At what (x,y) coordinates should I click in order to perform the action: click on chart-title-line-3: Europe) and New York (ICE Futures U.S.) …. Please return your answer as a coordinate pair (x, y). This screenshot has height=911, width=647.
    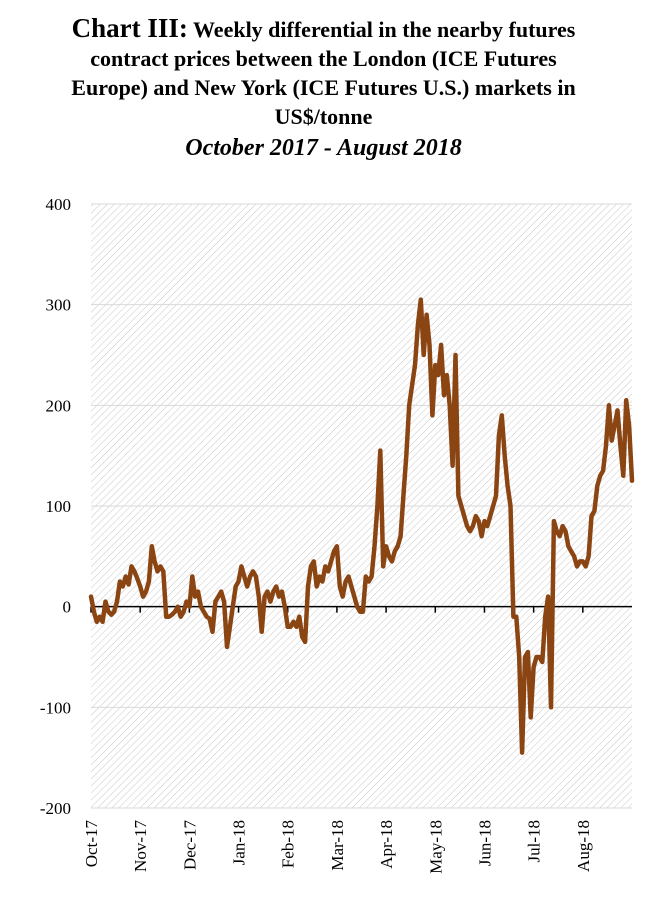
    Looking at the image, I should click on (323, 87).